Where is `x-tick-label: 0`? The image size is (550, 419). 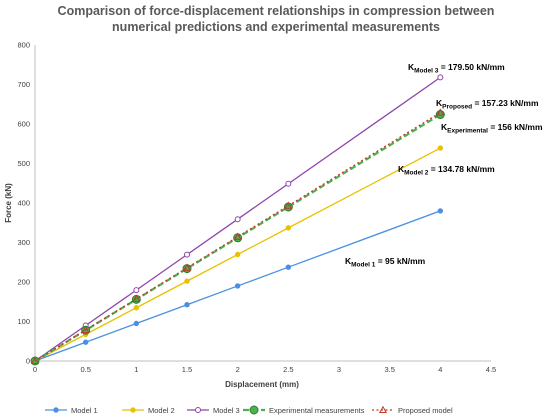
x-tick-label: 0 is located at coordinates (35, 369).